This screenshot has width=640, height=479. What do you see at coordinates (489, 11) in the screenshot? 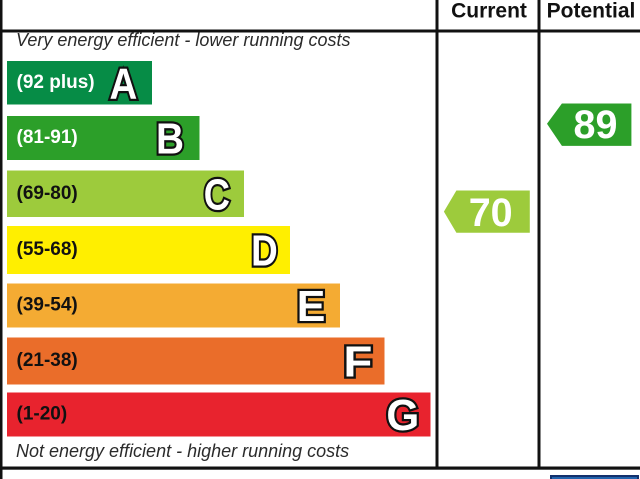
I see `svg-text: Current` at bounding box center [489, 11].